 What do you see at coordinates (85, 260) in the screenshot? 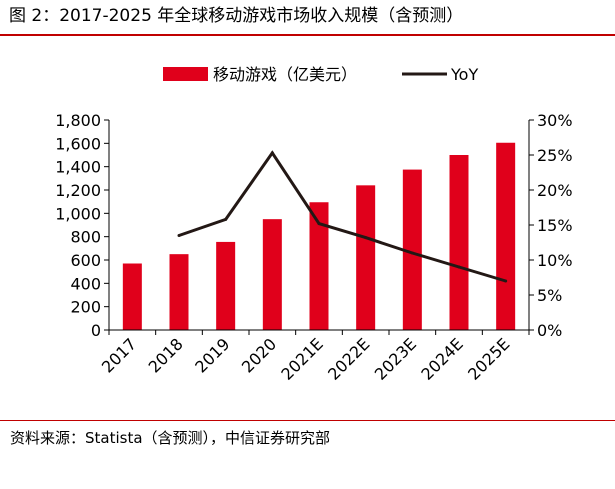
I see `y-tick-label-left: 600` at bounding box center [85, 260].